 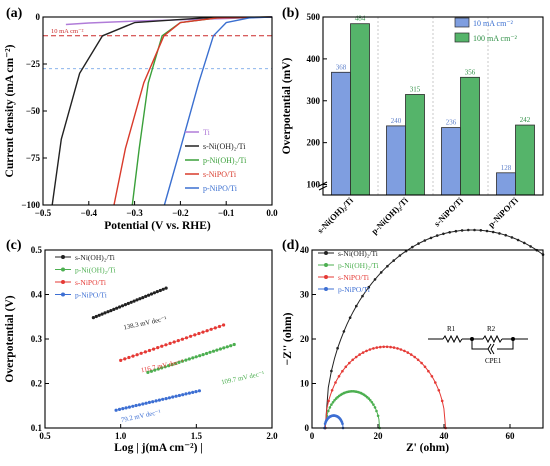 I want to click on x-tick-label: 20, so click(x=379, y=436).